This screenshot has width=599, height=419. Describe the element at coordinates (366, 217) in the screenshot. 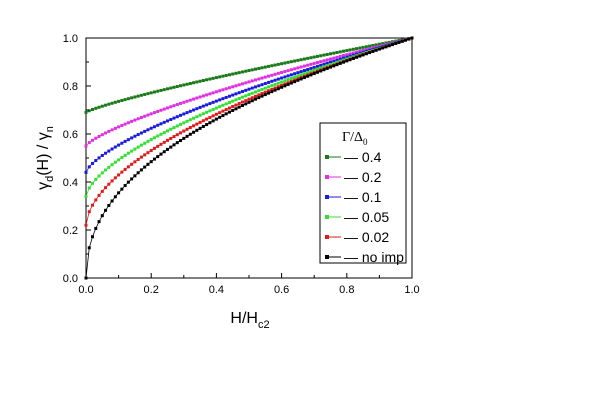

I see `legend-label: — 0.05` at that location.